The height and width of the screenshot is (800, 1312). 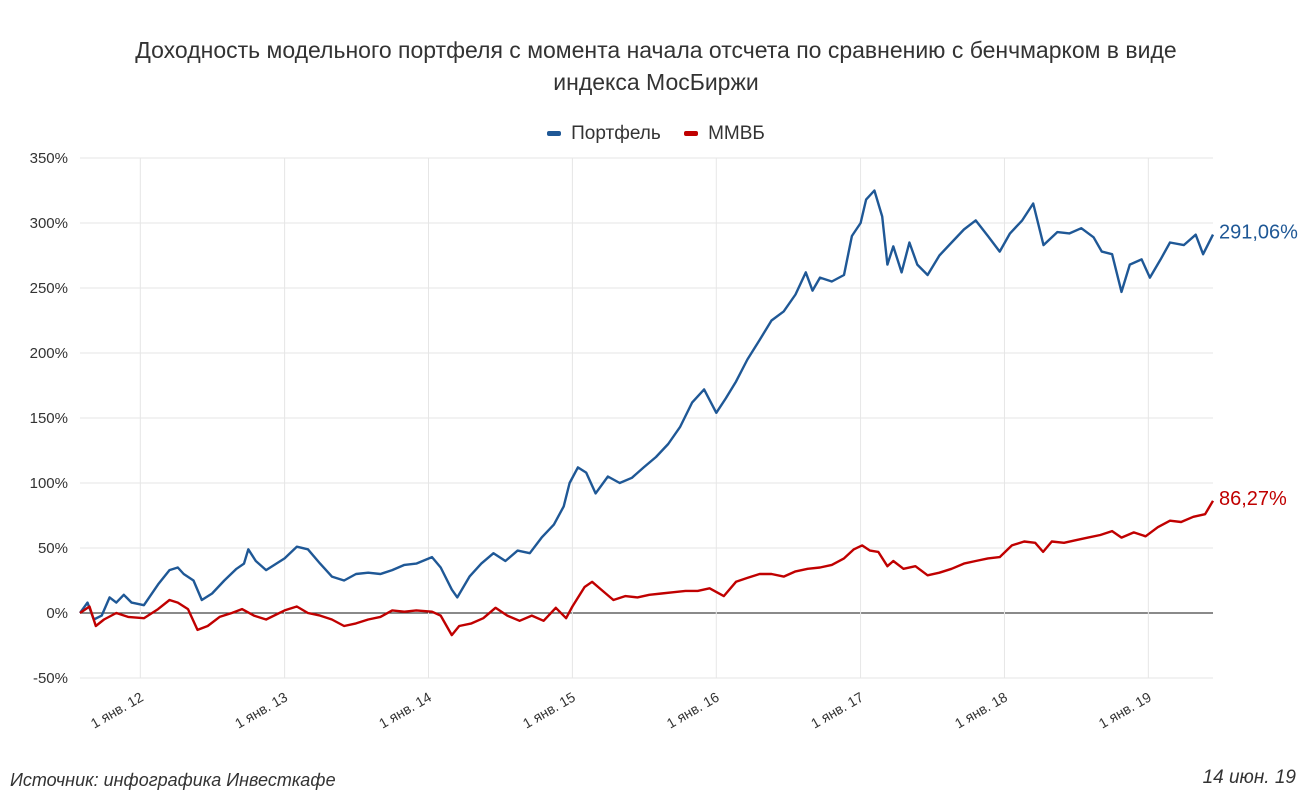 I want to click on y-tick-label: 50%, so click(x=53, y=548).